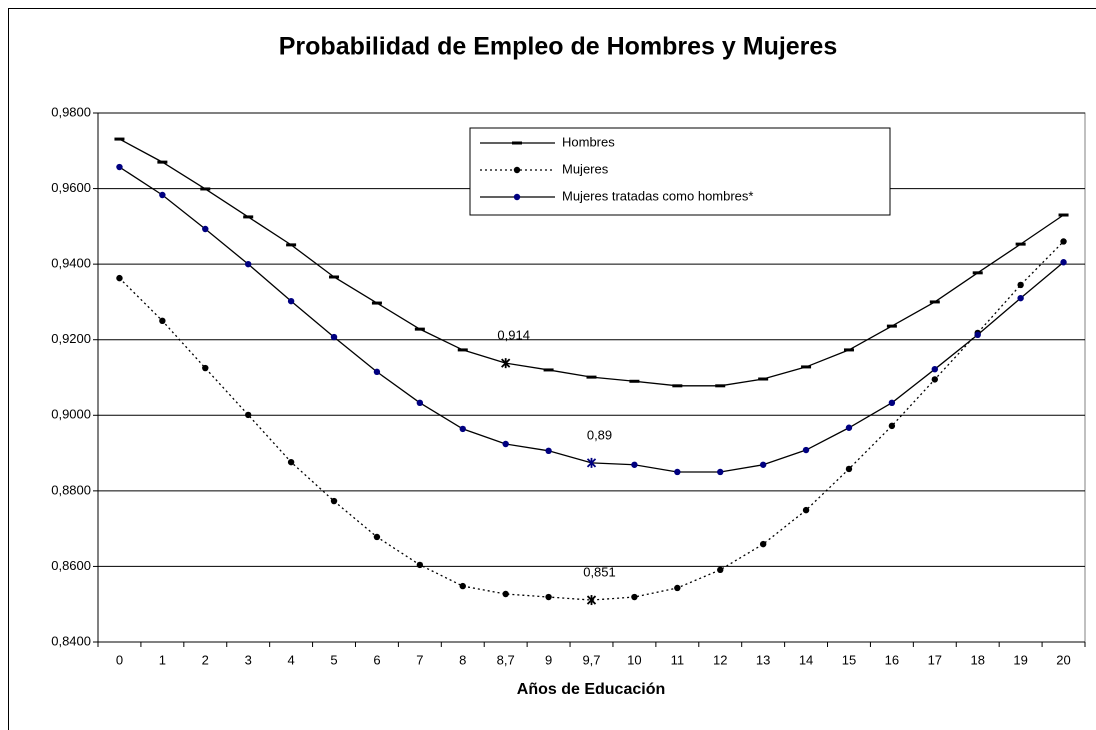  Describe the element at coordinates (462, 659) in the screenshot. I see `x-tick-label: 8` at that location.